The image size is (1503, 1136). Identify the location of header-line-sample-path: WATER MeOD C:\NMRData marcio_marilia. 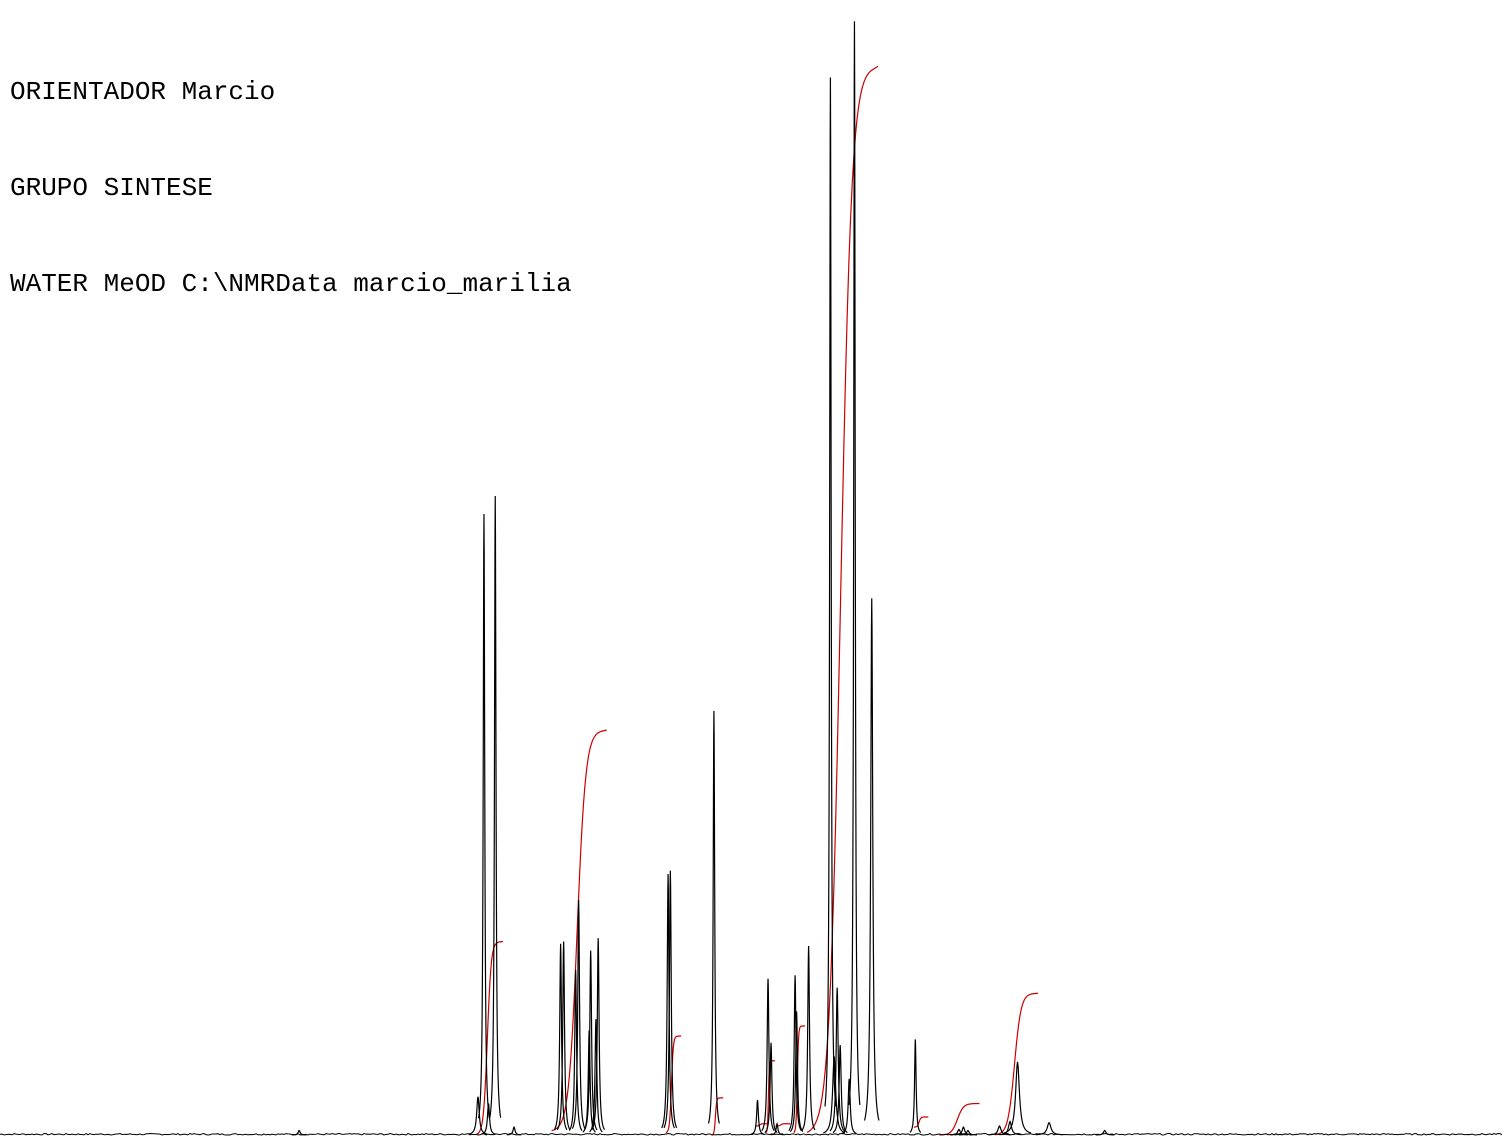
(291, 284).